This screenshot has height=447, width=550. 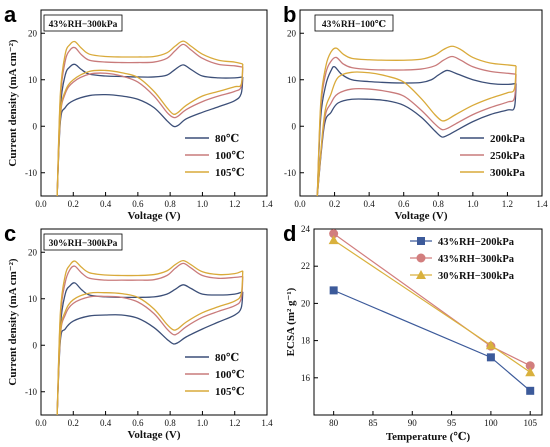 I want to click on panel-c-xtick-label-4: 0.8, so click(x=171, y=423).